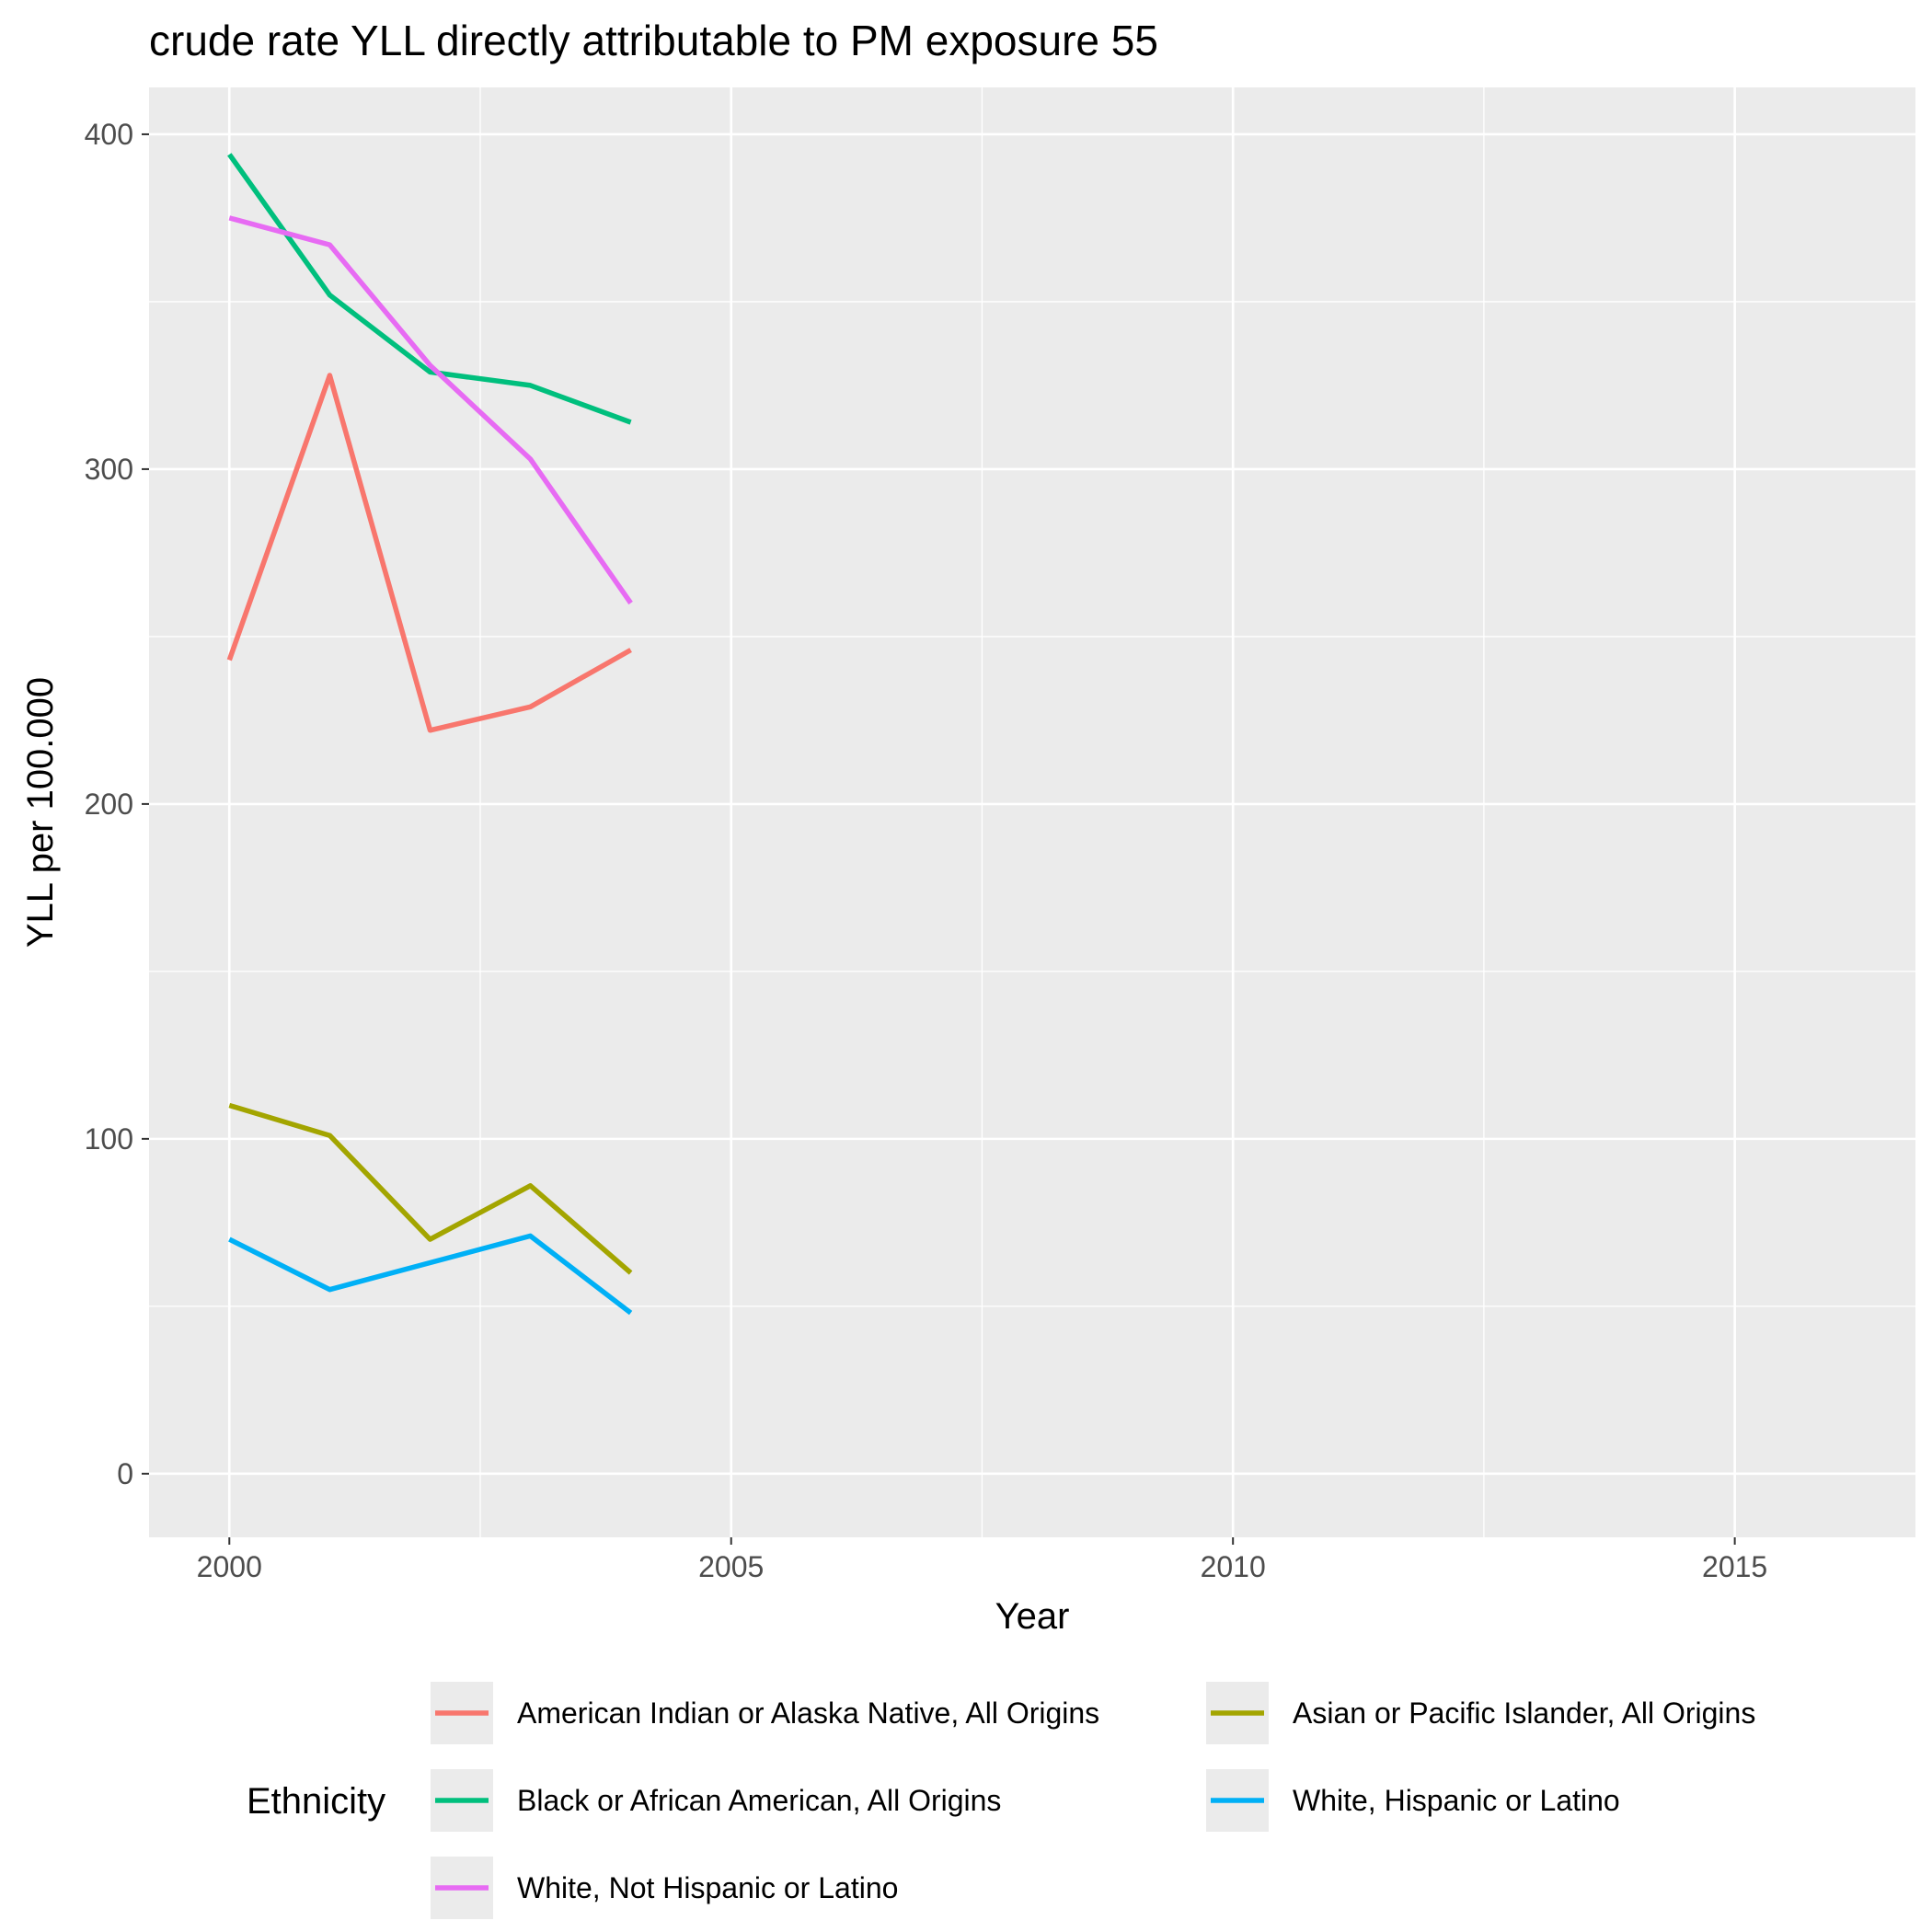 The width and height of the screenshot is (1932, 1932). I want to click on legend-label: Black or African American, All Origins, so click(759, 1800).